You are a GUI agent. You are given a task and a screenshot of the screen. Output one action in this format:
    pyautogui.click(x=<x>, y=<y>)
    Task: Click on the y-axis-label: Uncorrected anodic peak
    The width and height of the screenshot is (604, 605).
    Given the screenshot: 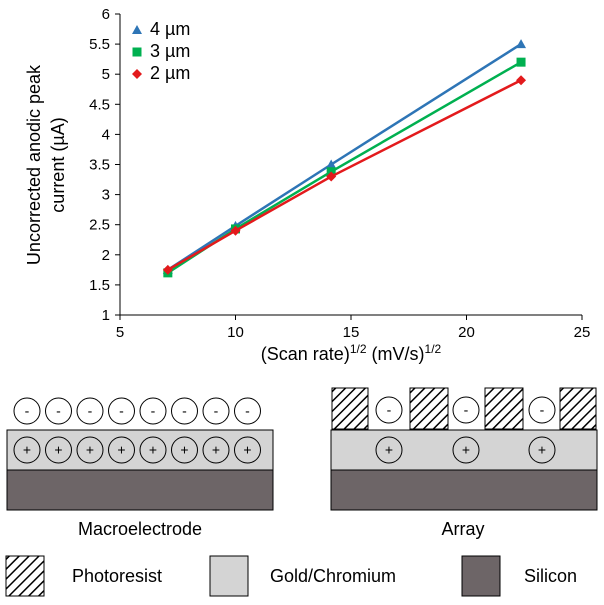 What is the action you would take?
    pyautogui.click(x=34, y=164)
    